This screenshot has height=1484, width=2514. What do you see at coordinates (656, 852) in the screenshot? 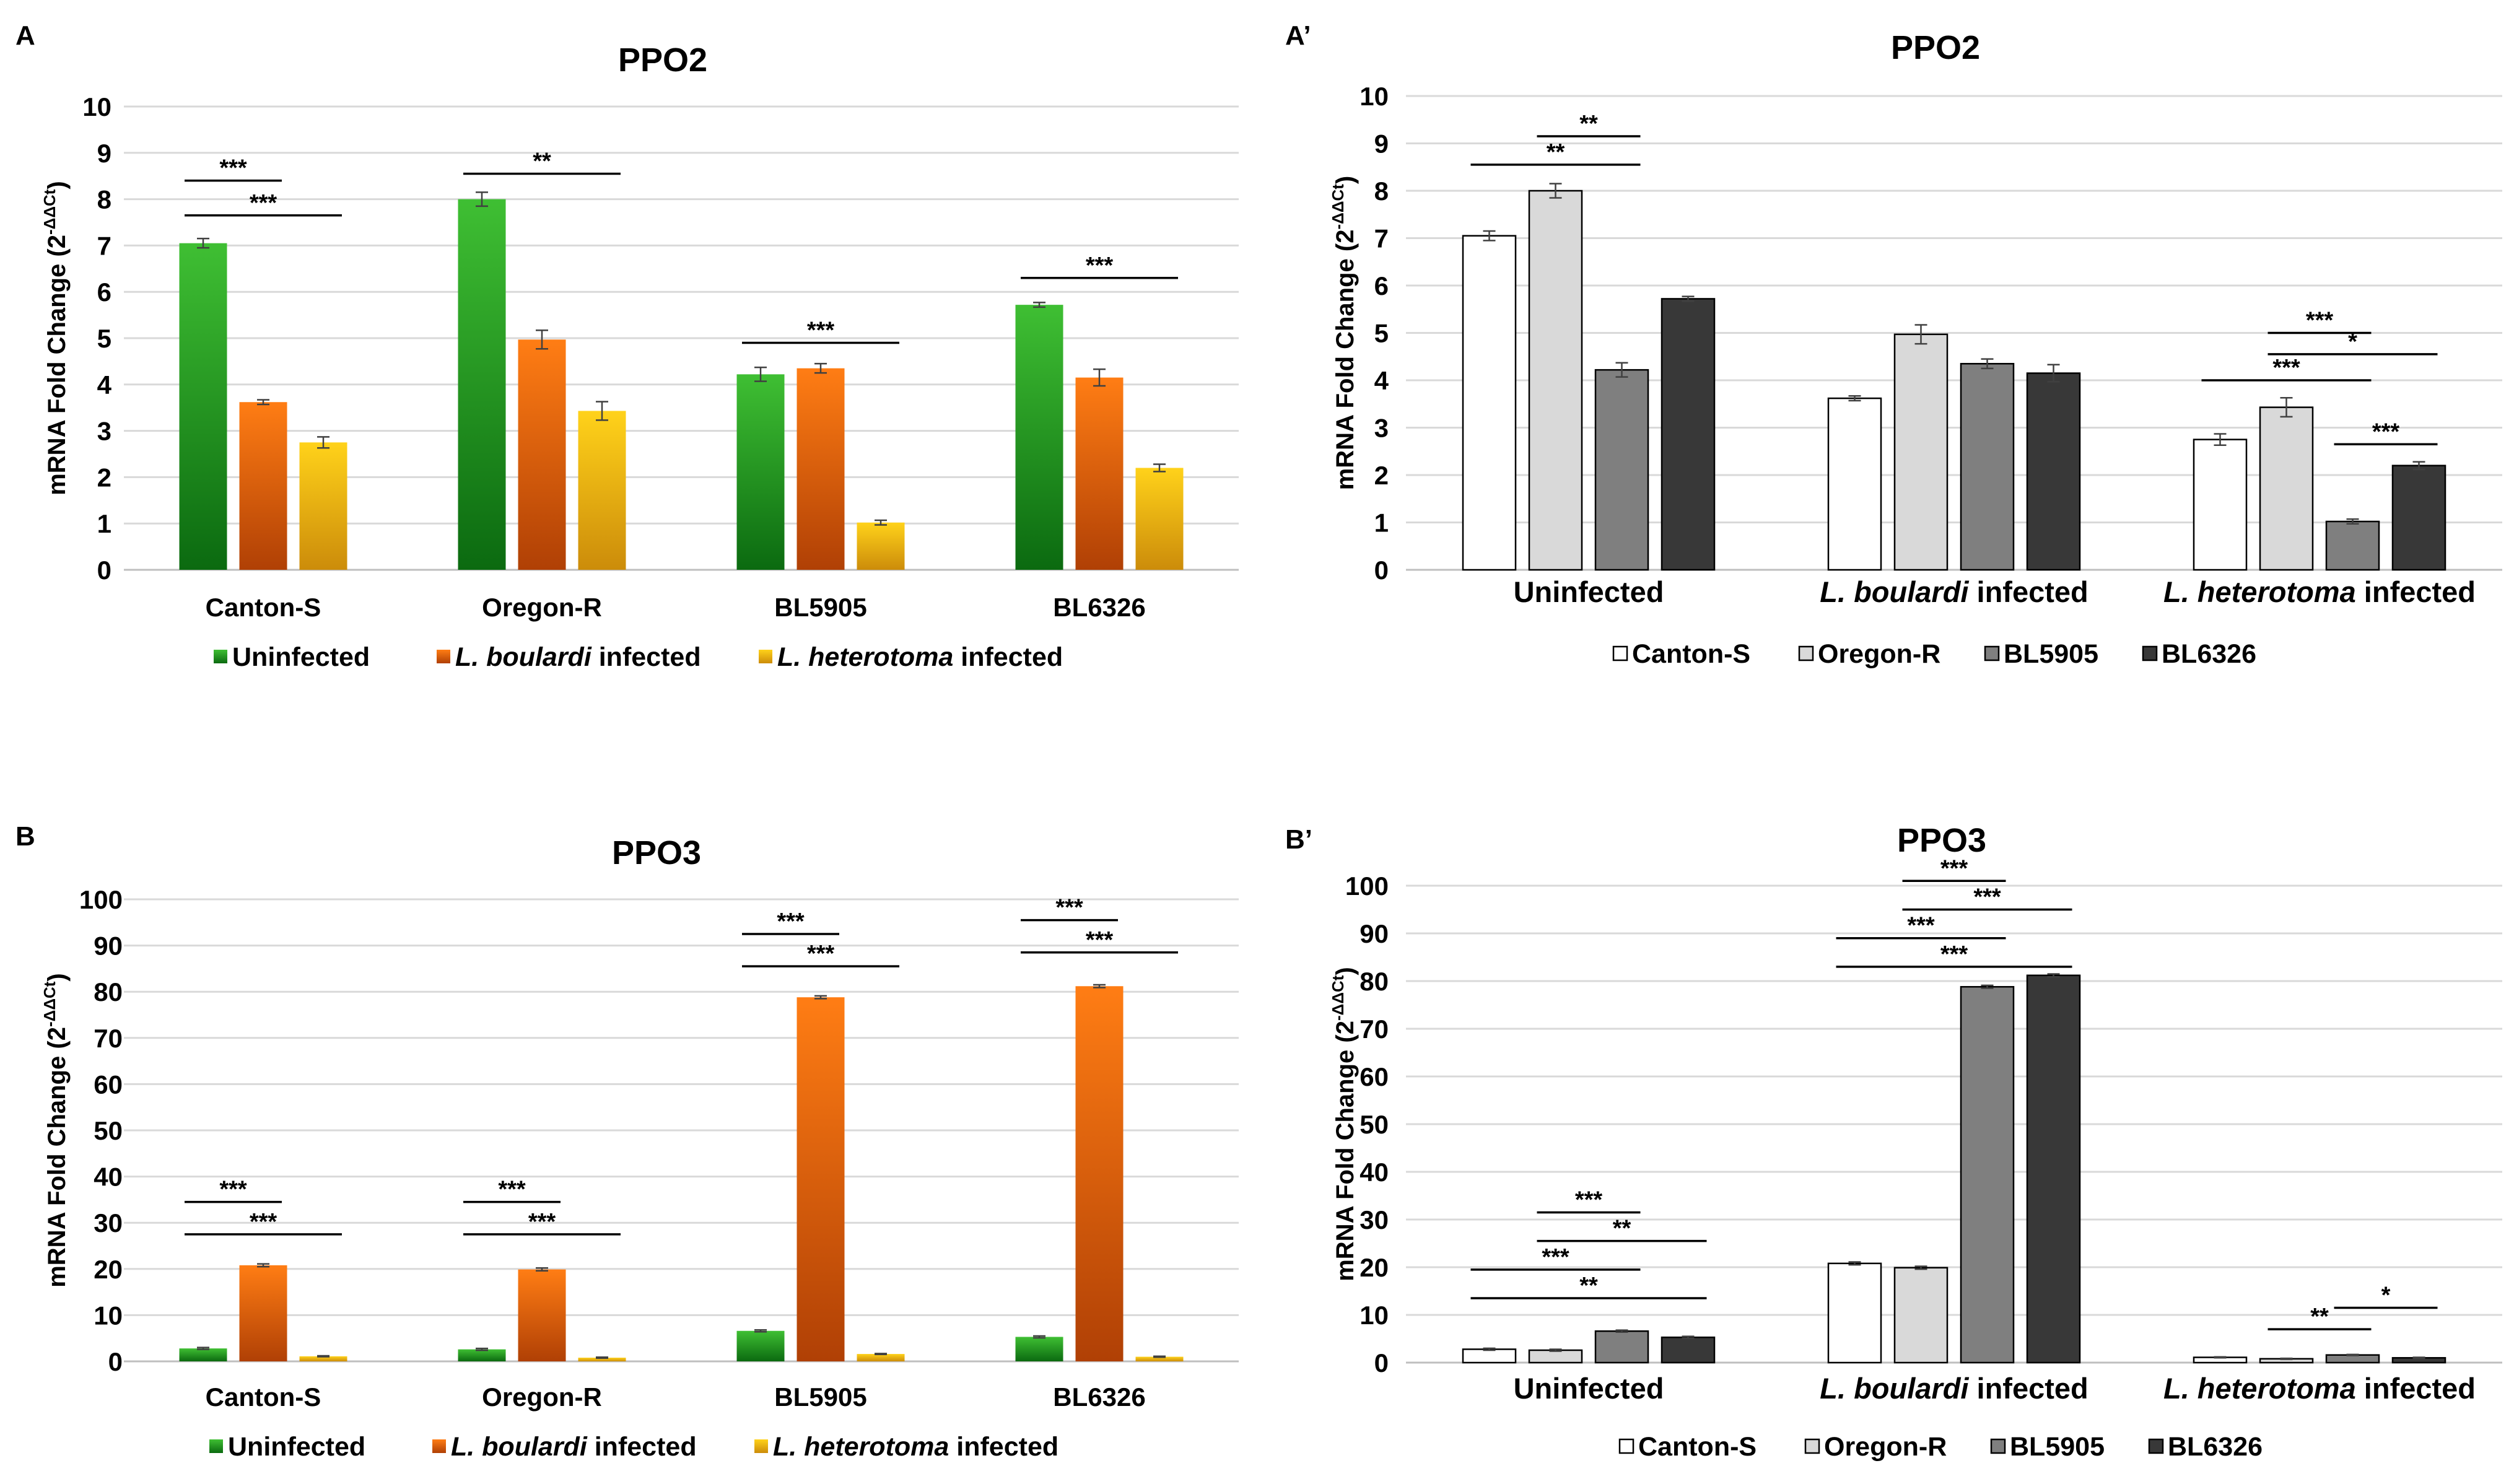
I see `chart-title: PPO3` at bounding box center [656, 852].